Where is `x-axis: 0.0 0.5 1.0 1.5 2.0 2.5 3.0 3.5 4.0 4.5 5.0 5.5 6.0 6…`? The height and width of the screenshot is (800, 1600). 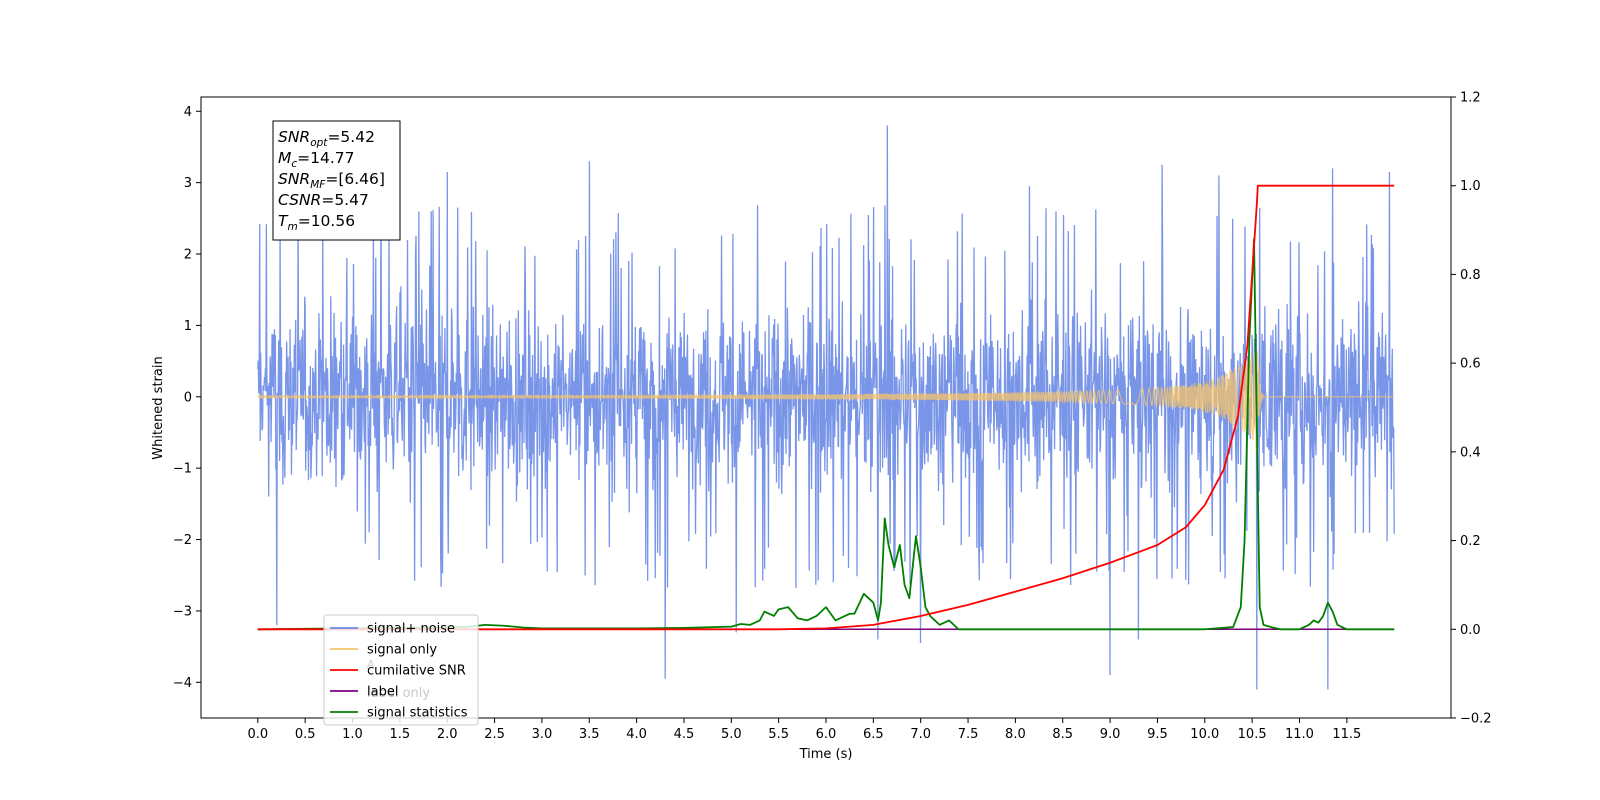 x-axis: 0.0 0.5 1.0 1.5 2.0 2.5 3.0 3.5 4.0 4.5 5.0 5.5 6.0 6… is located at coordinates (804, 730).